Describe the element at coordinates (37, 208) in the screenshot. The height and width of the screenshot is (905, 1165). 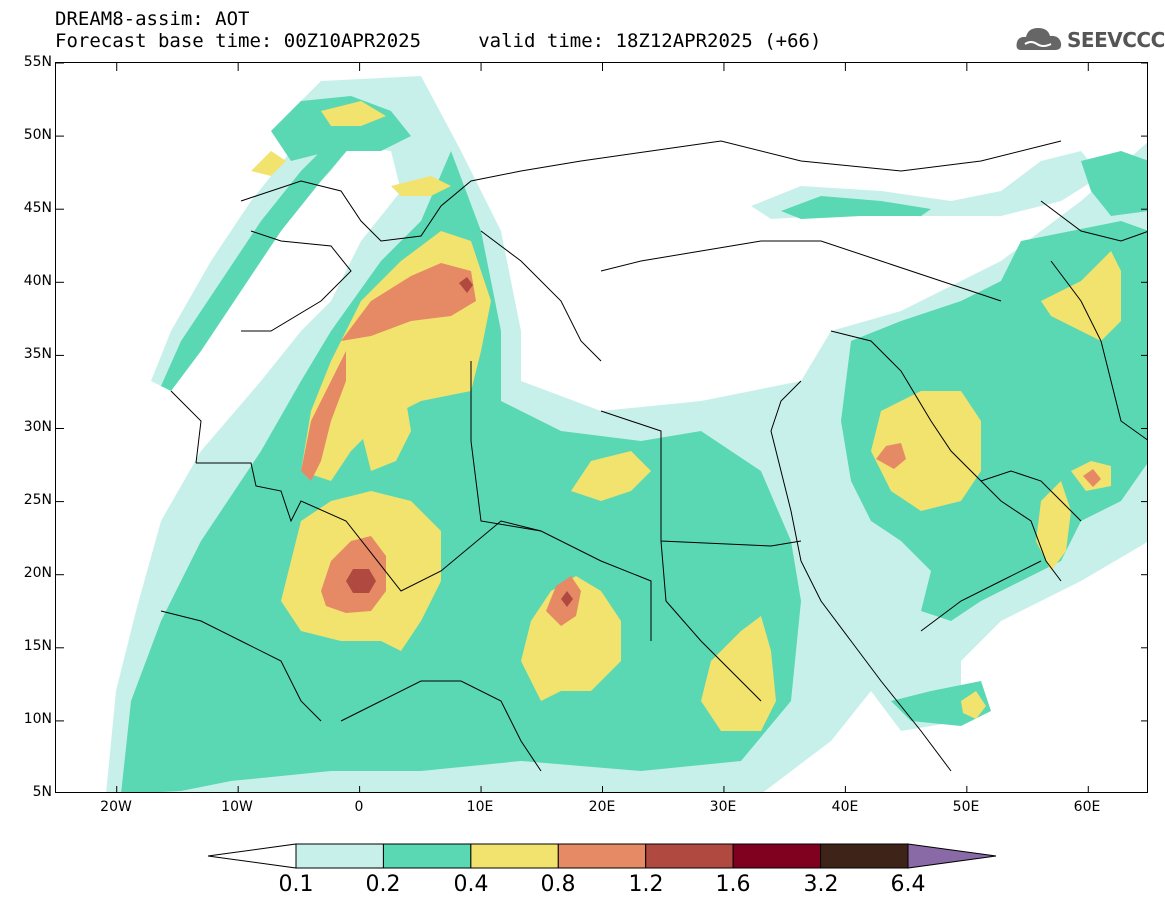
I see `lat-label-45n: 45N` at that location.